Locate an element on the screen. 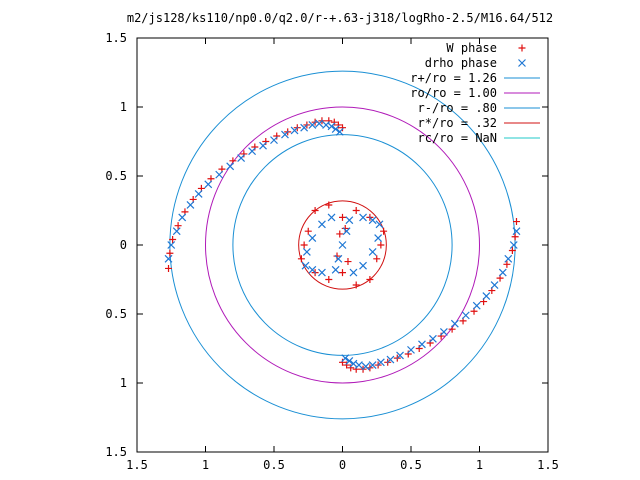 Image resolution: width=640 pixels, height=480 pixels. x-tick-label-2: 0.5 is located at coordinates (274, 465).